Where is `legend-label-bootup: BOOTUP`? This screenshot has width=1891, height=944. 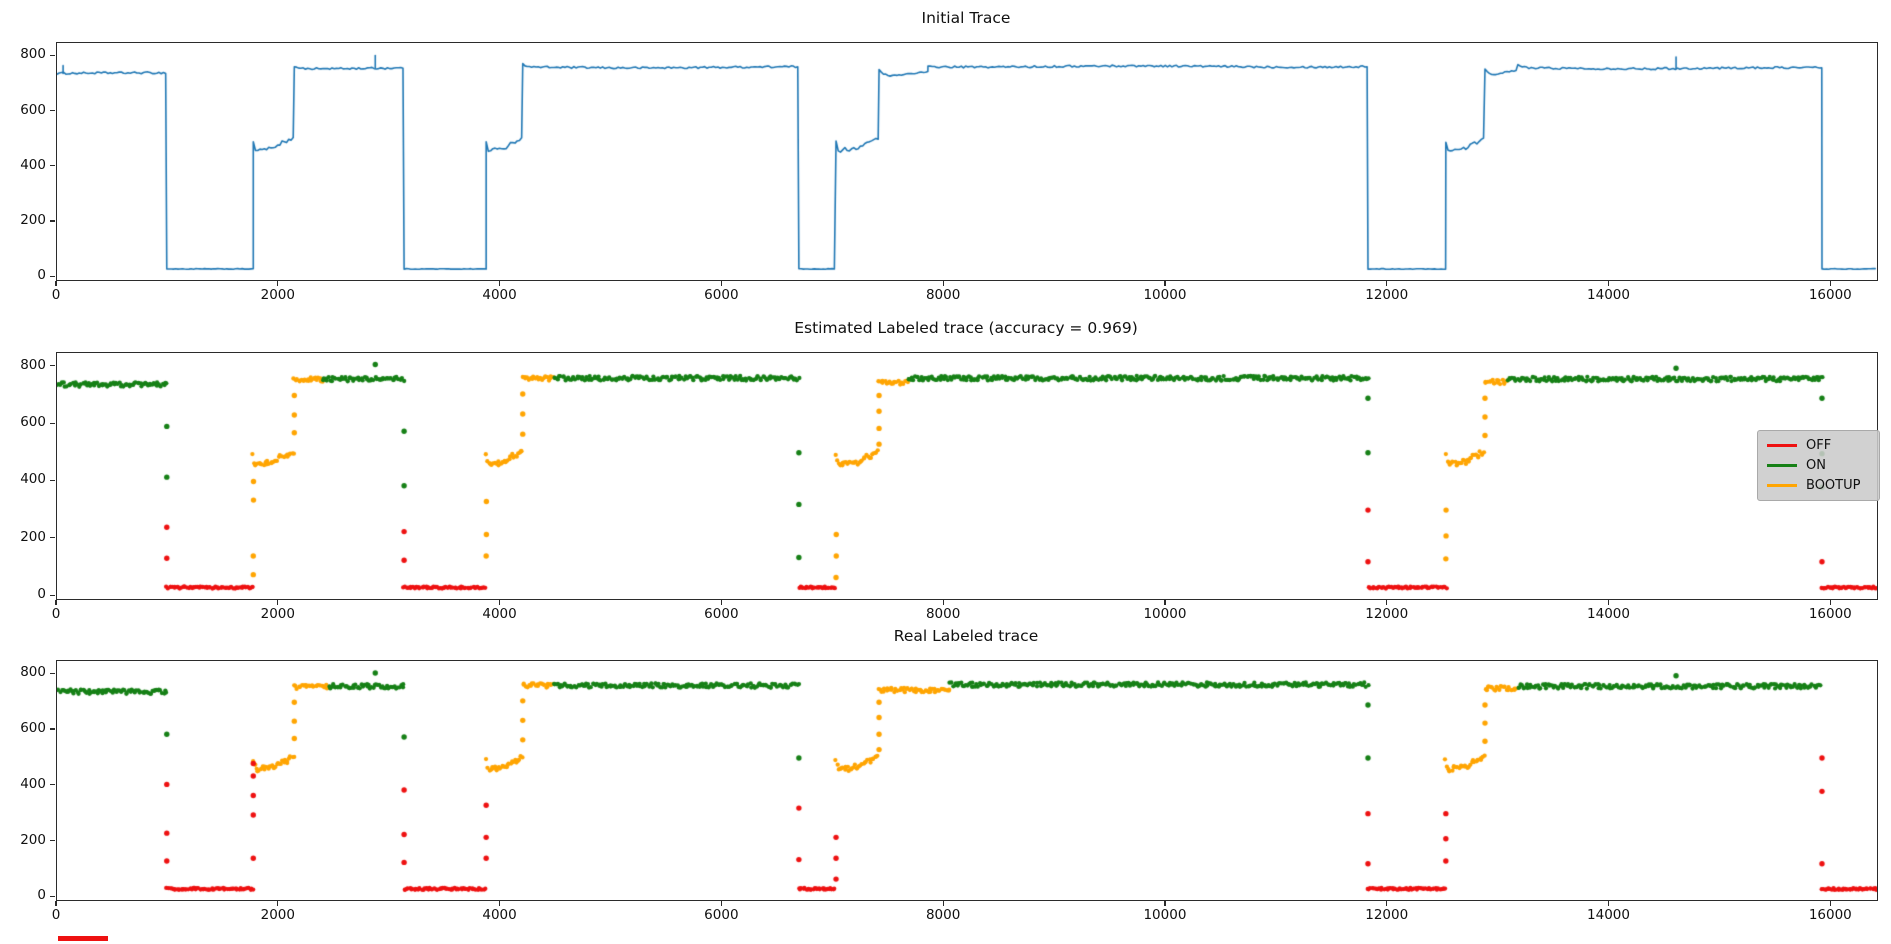 legend-label-bootup: BOOTUP is located at coordinates (1833, 485).